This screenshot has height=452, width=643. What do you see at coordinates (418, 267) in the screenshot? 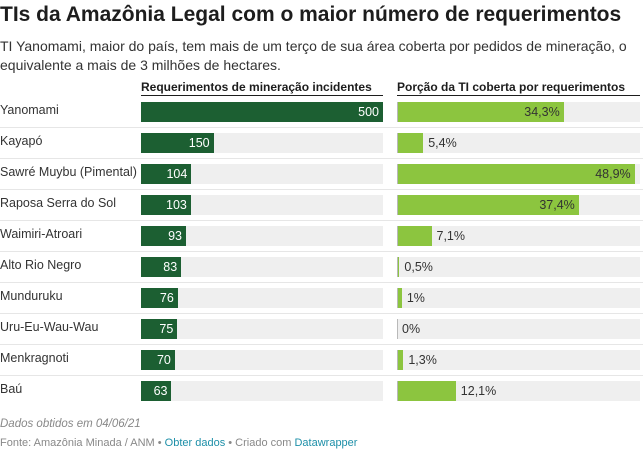
I see `value-label-porcao: 0,5%` at bounding box center [418, 267].